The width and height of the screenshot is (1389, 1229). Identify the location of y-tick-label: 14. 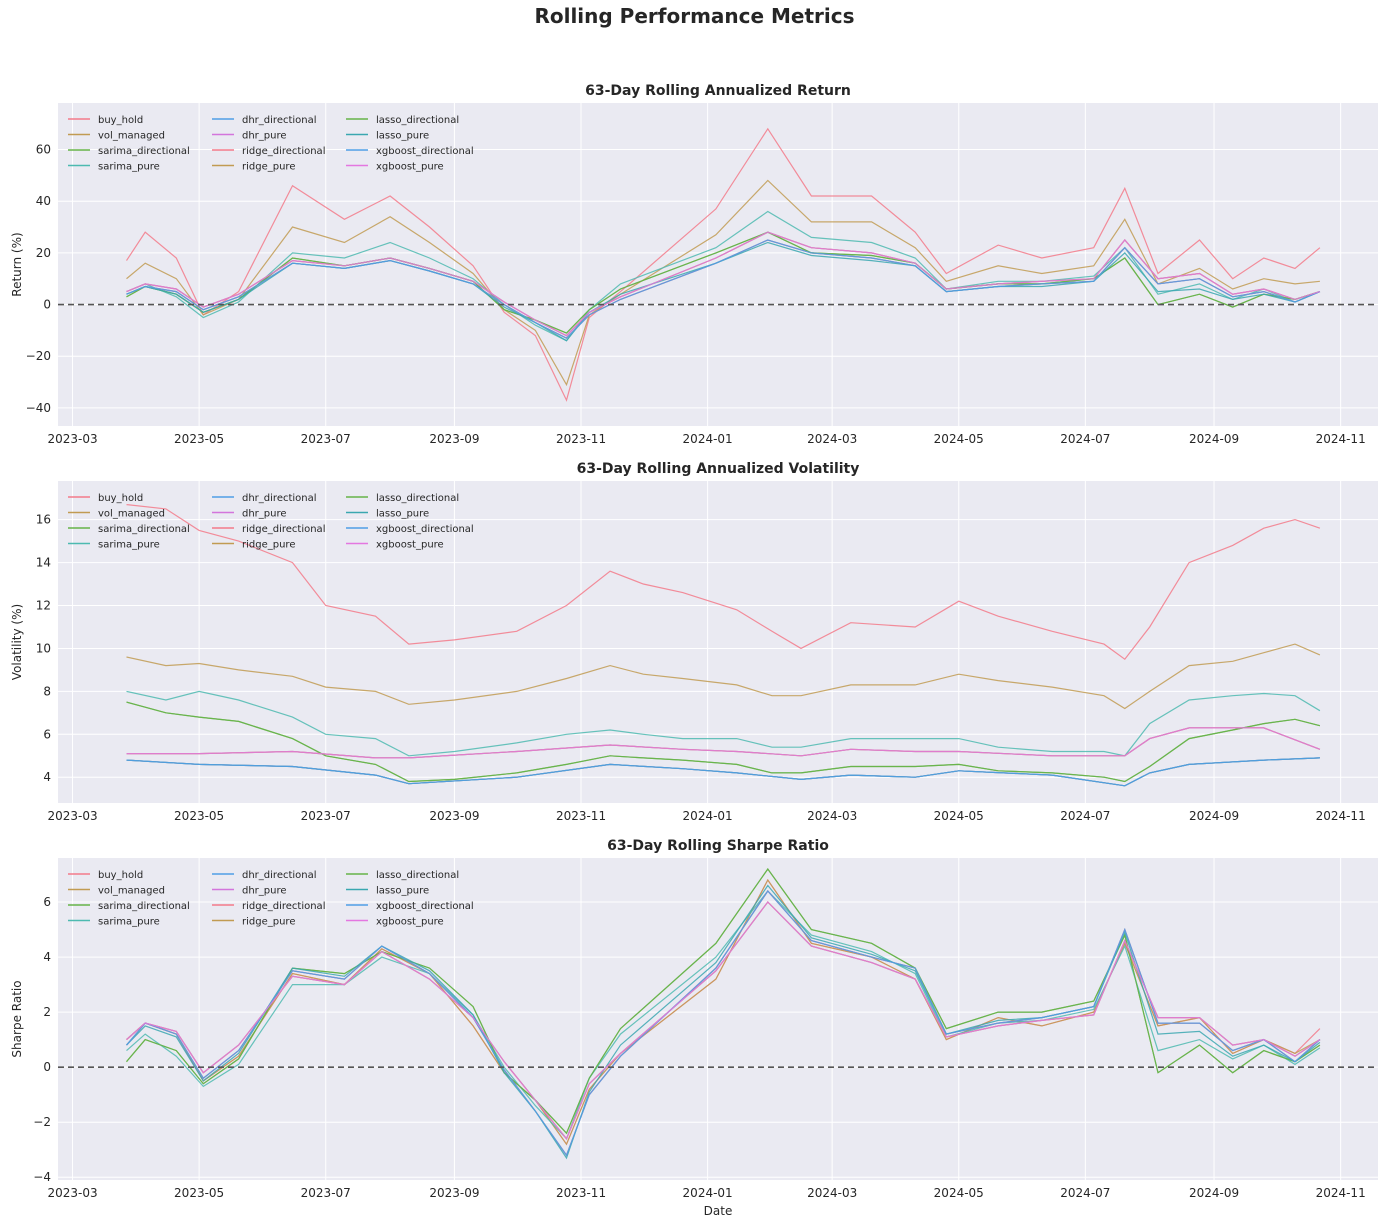
(43, 563).